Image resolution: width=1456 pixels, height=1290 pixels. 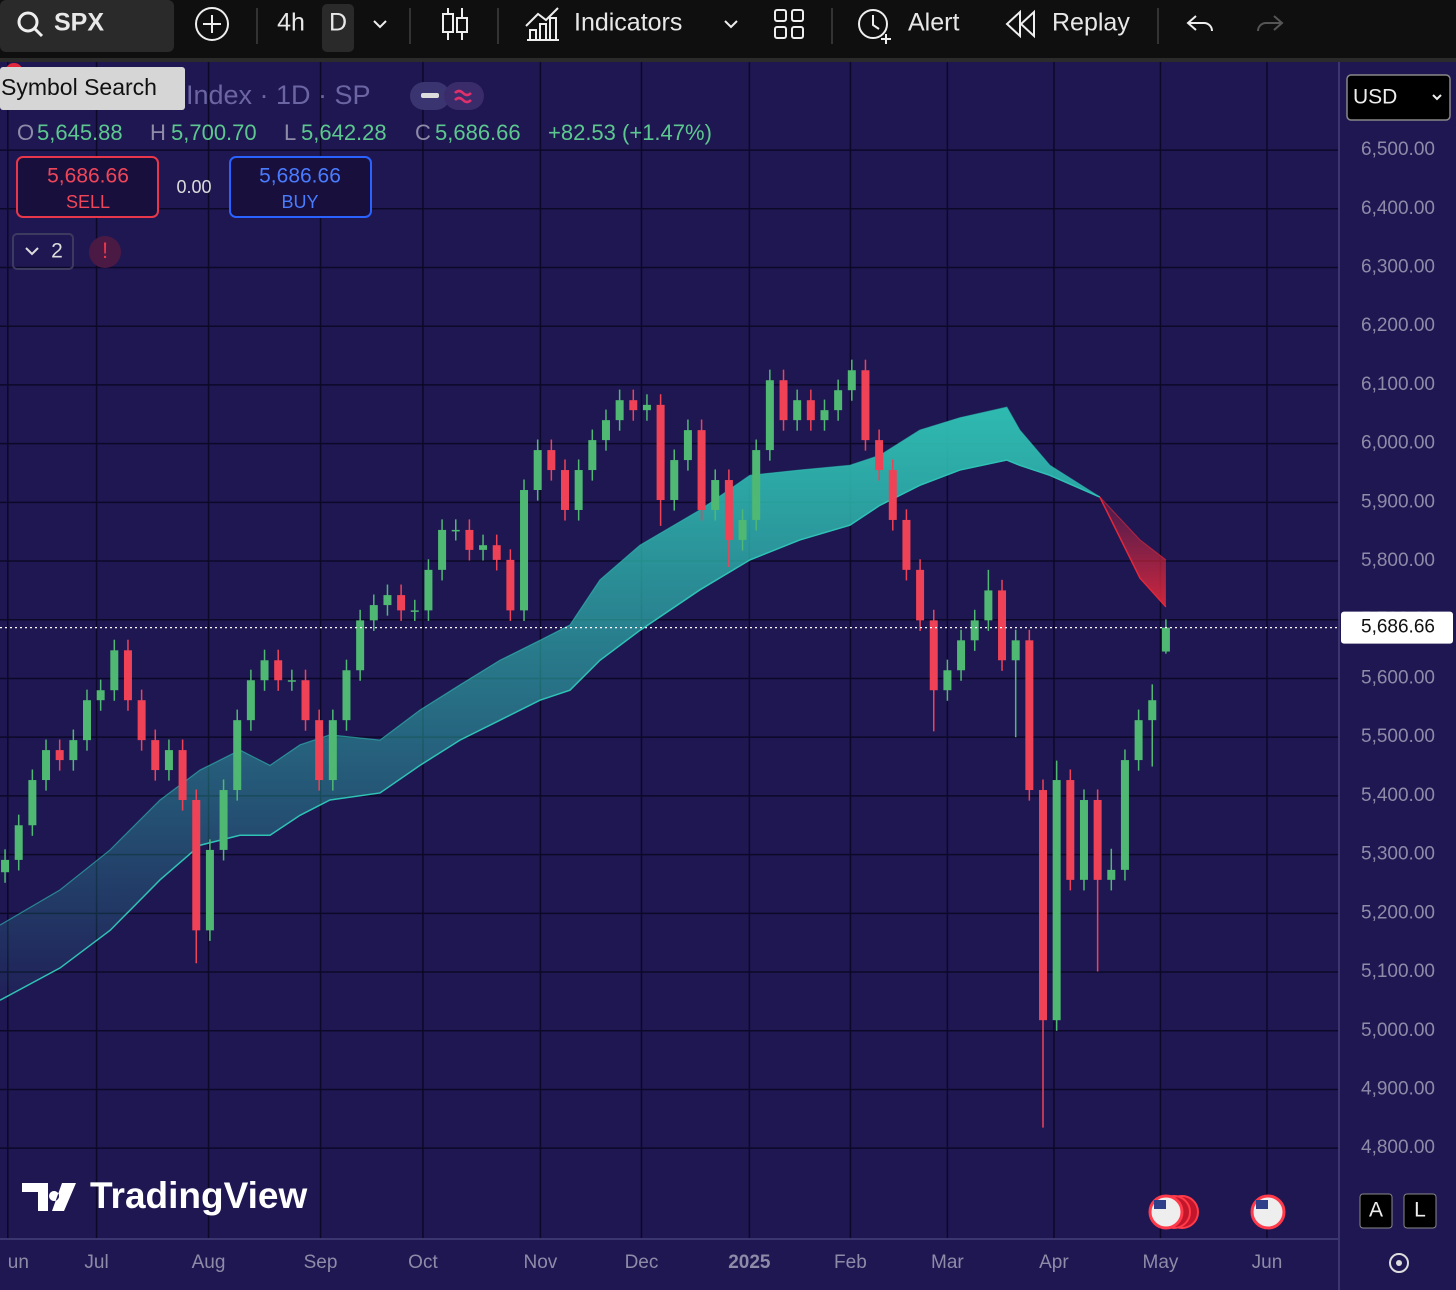 I want to click on toolbar-divider, so click(x=728, y=60).